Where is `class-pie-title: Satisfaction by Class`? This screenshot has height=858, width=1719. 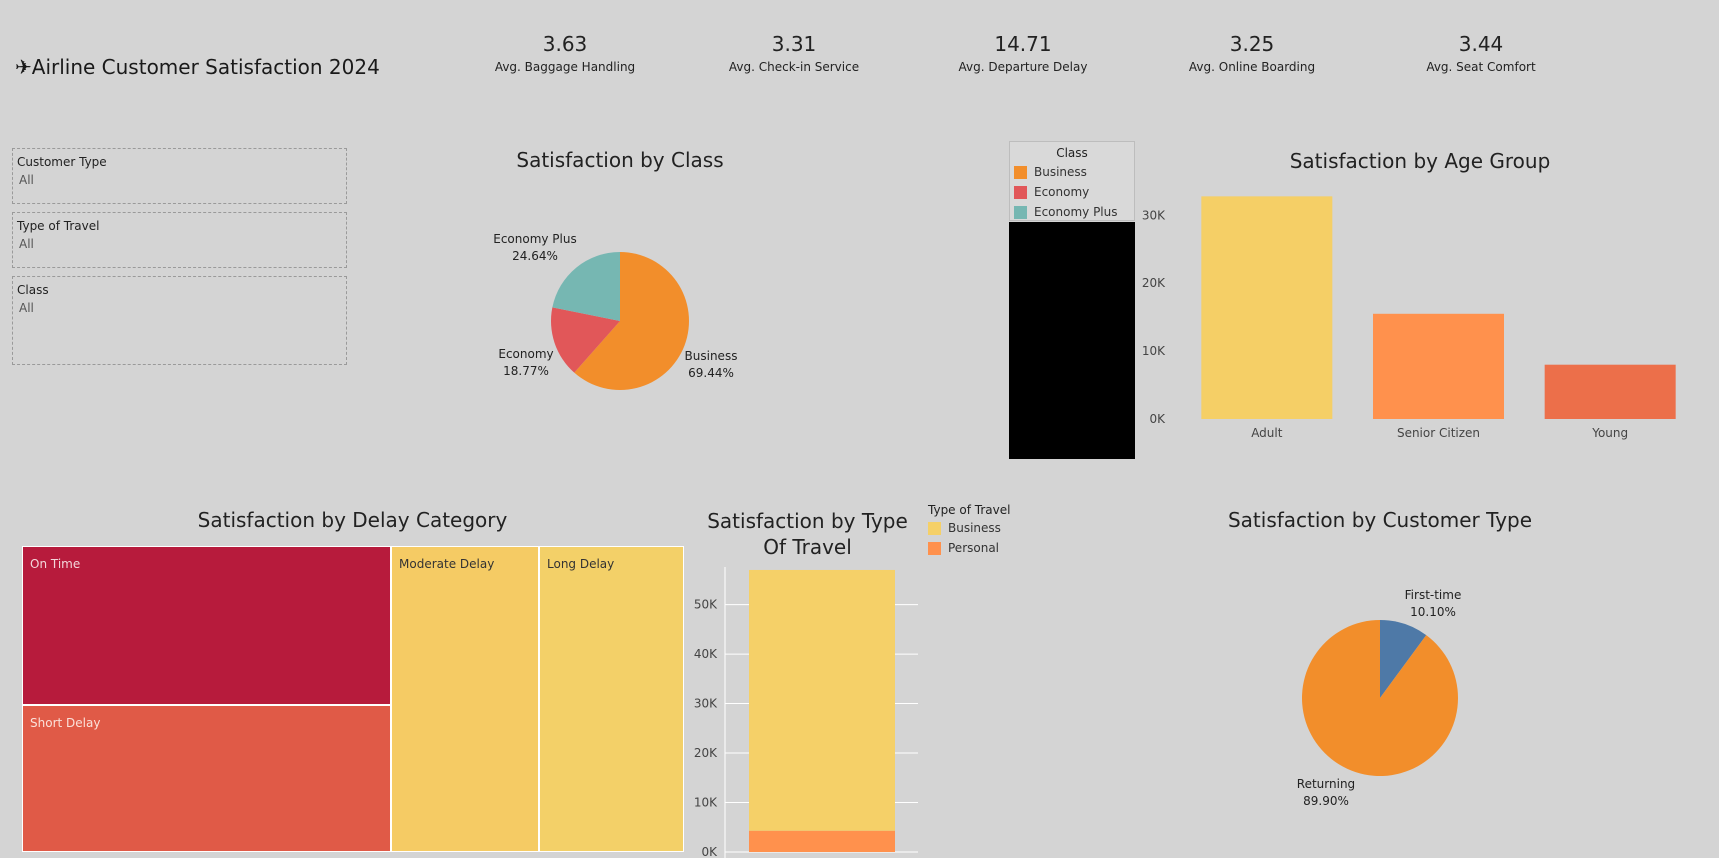
class-pie-title: Satisfaction by Class is located at coordinates (620, 160).